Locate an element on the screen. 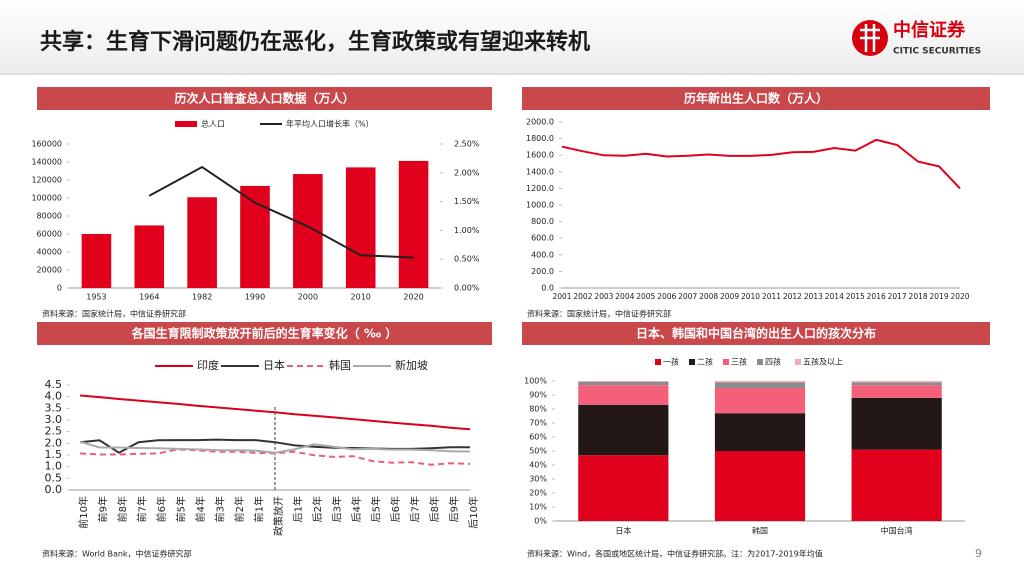 The image size is (1024, 576). logo: 中信证券 CITIC SECURITIES is located at coordinates (916, 38).